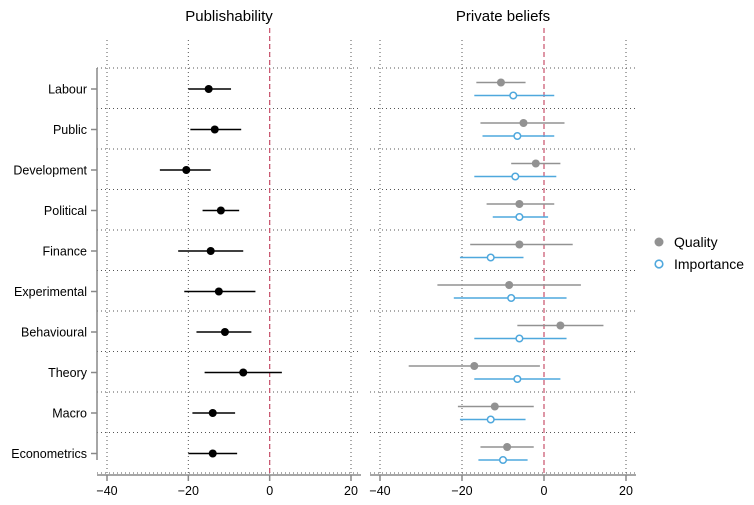 The image size is (754, 505). I want to click on category-label-8: Macro, so click(69, 414).